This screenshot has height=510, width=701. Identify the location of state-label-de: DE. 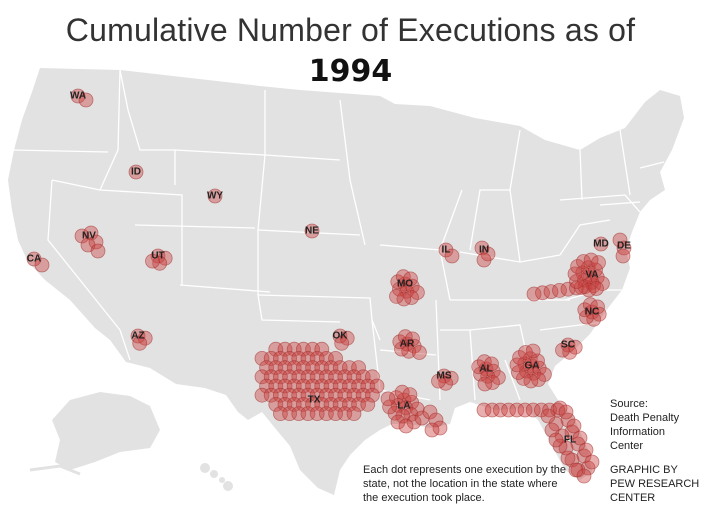
(624, 246).